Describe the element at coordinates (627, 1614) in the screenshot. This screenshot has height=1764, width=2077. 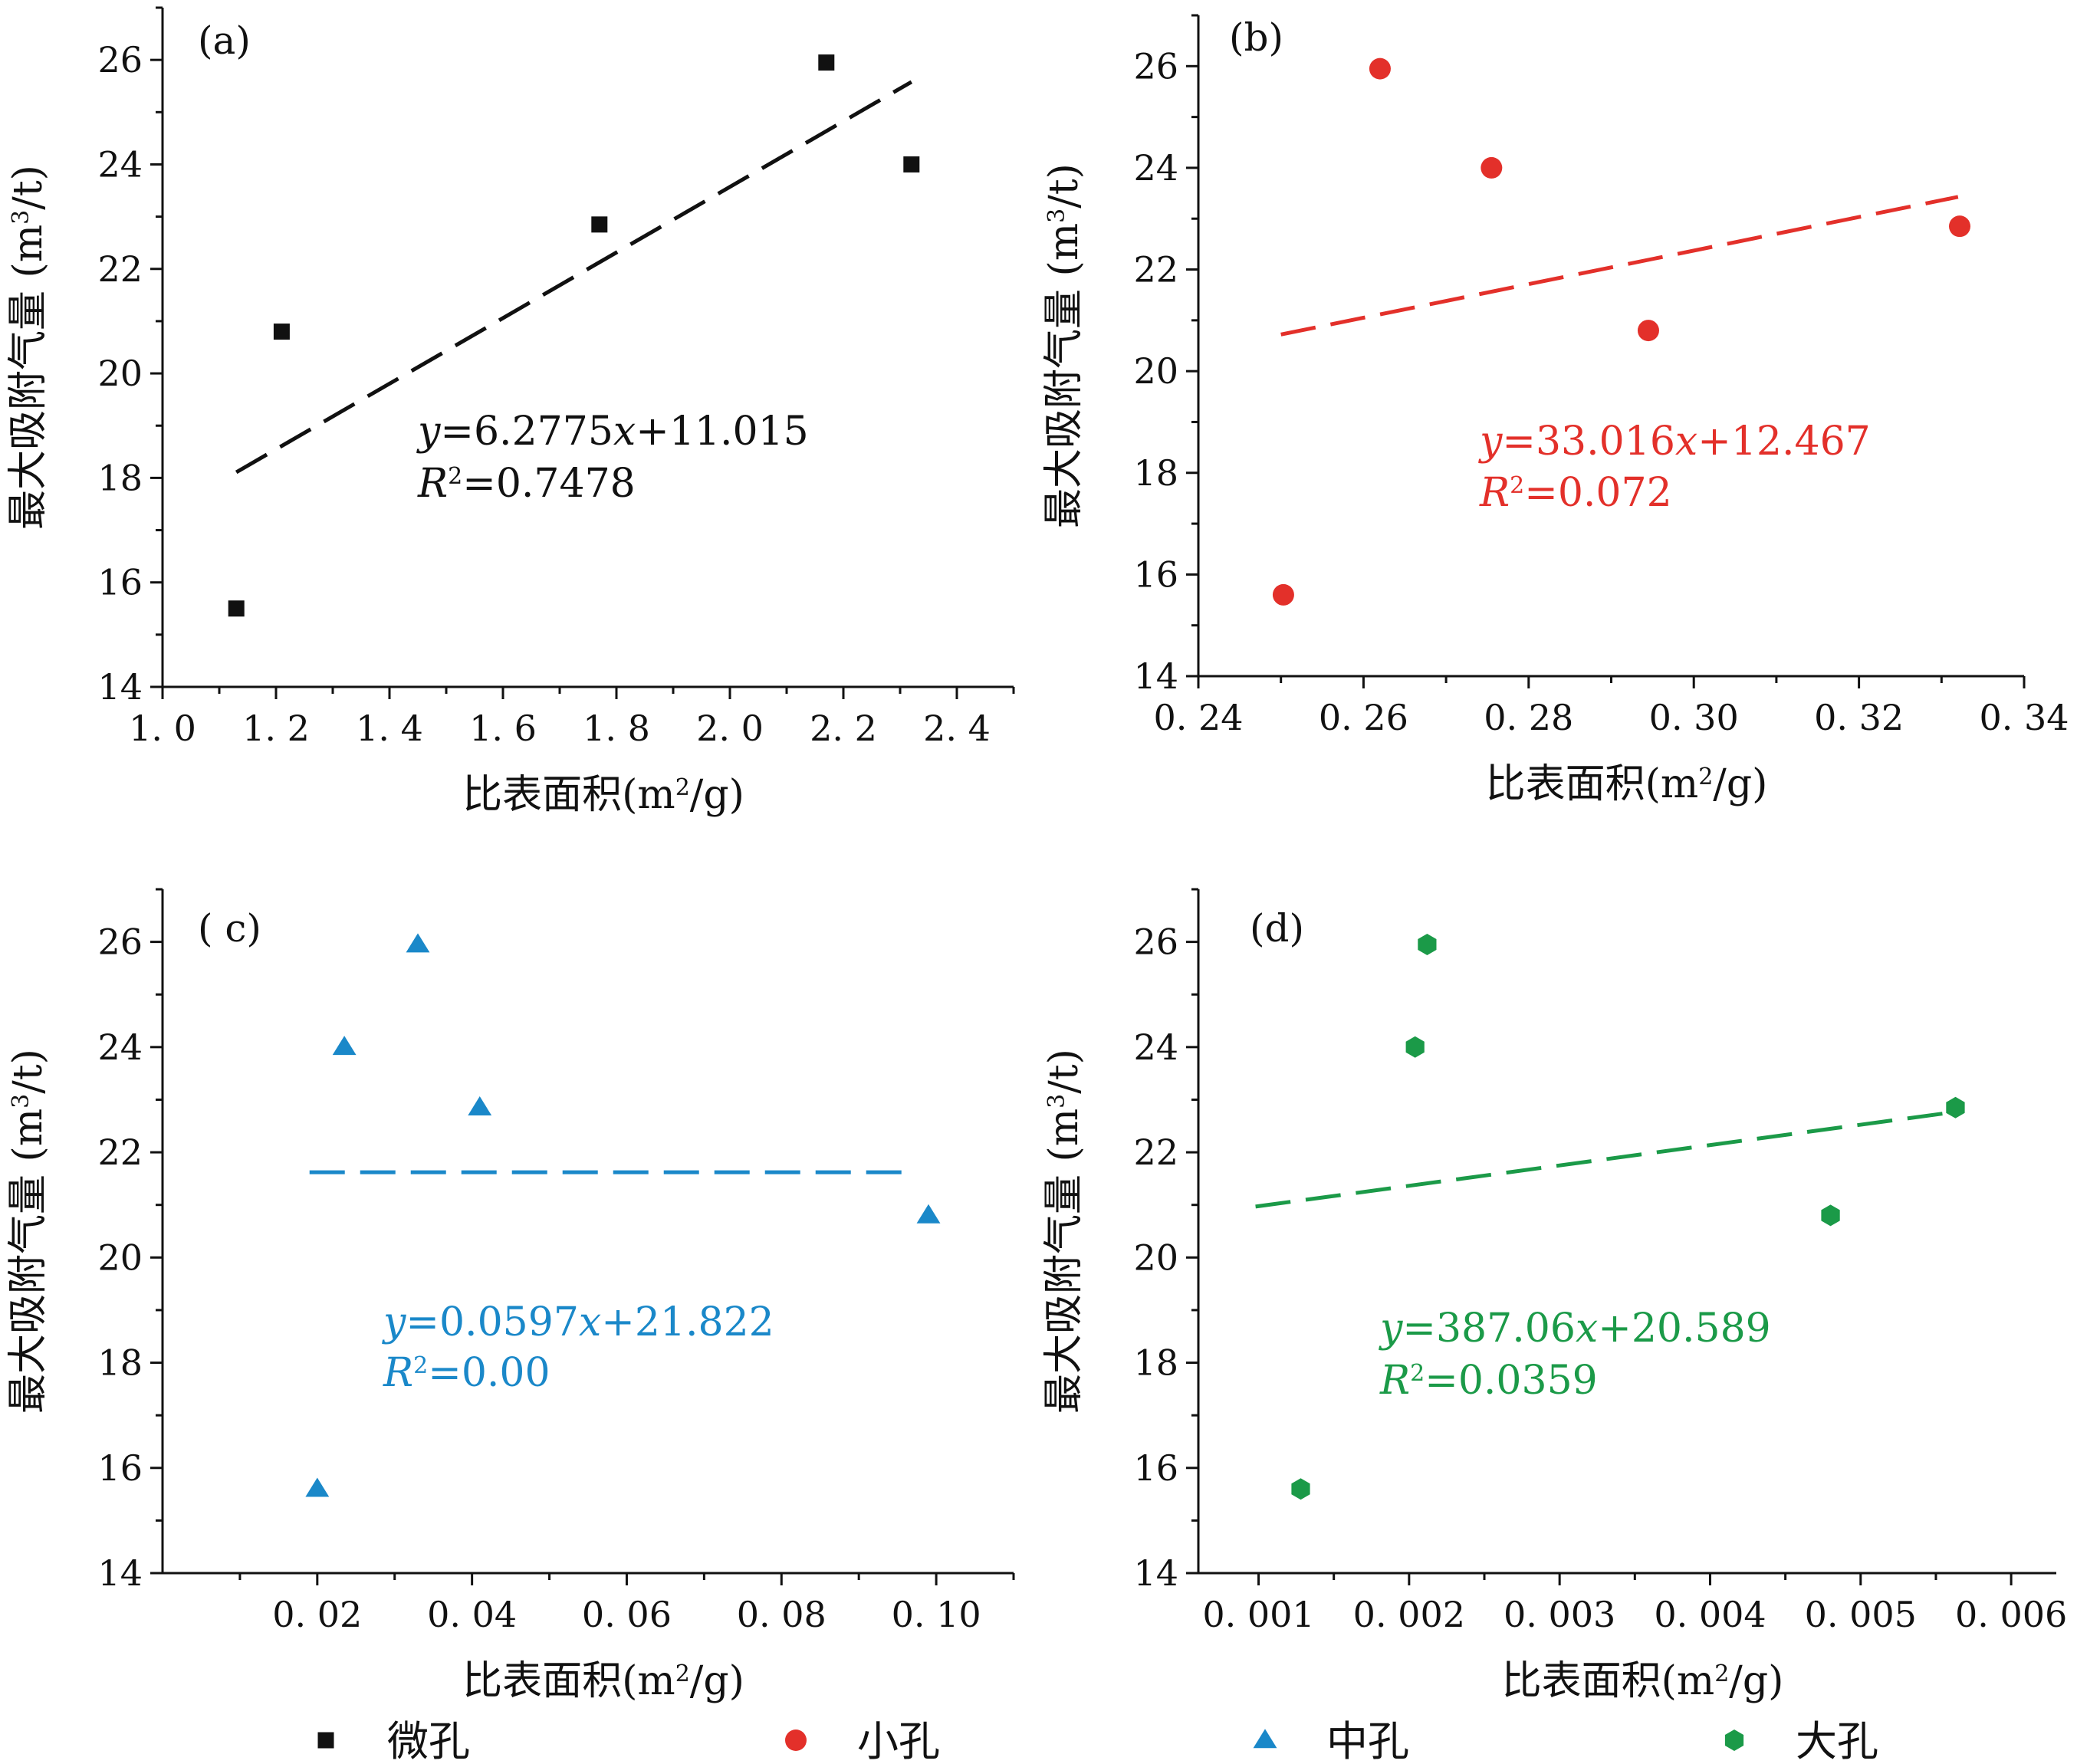
I see `x-tick-label: 0. 06` at that location.